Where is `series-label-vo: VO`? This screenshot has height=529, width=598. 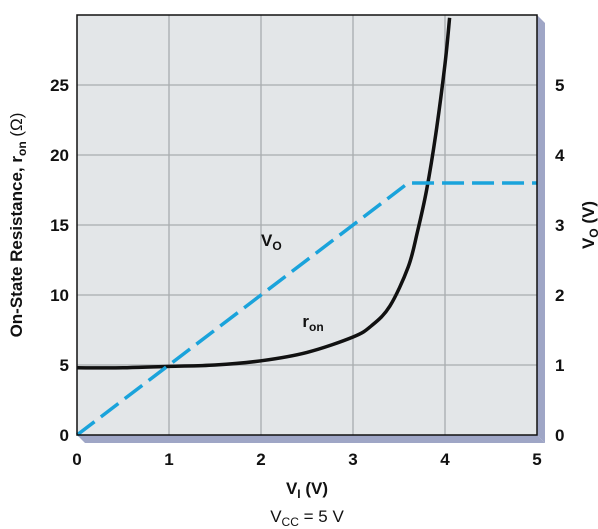 series-label-vo: VO is located at coordinates (271, 242).